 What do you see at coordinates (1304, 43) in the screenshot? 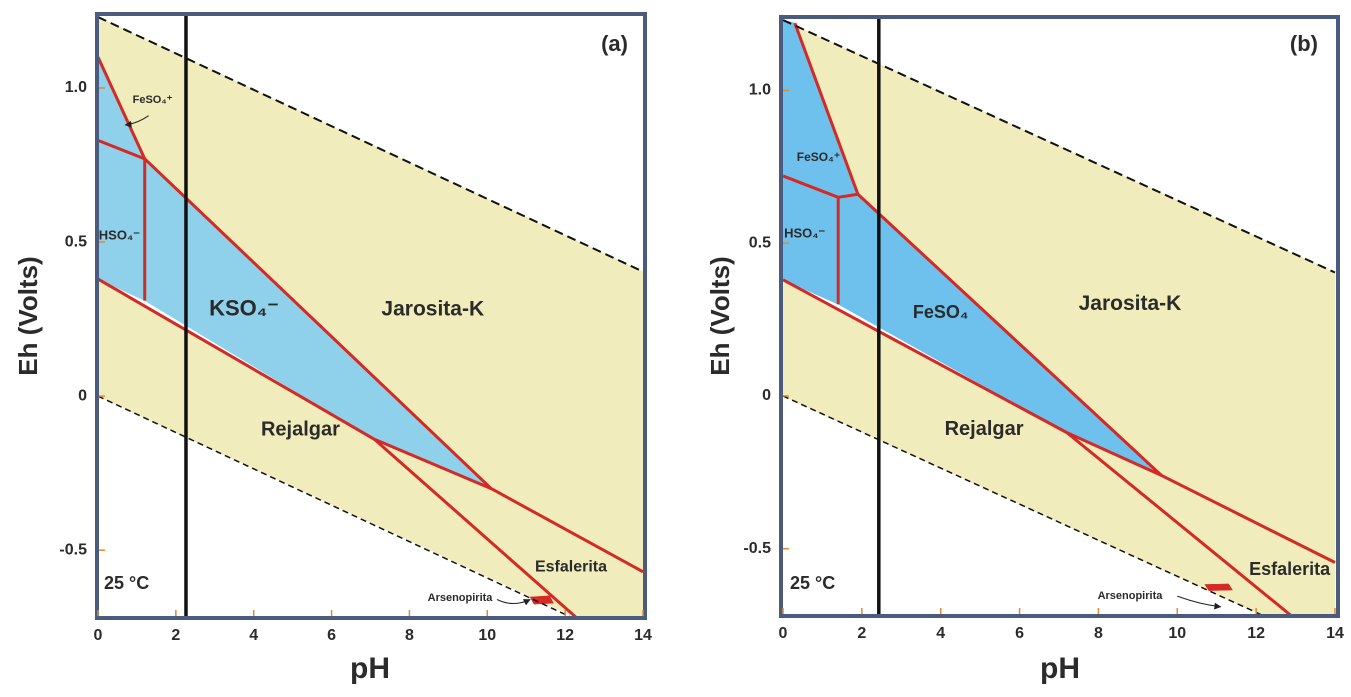
I see `panel-label: (b)` at bounding box center [1304, 43].